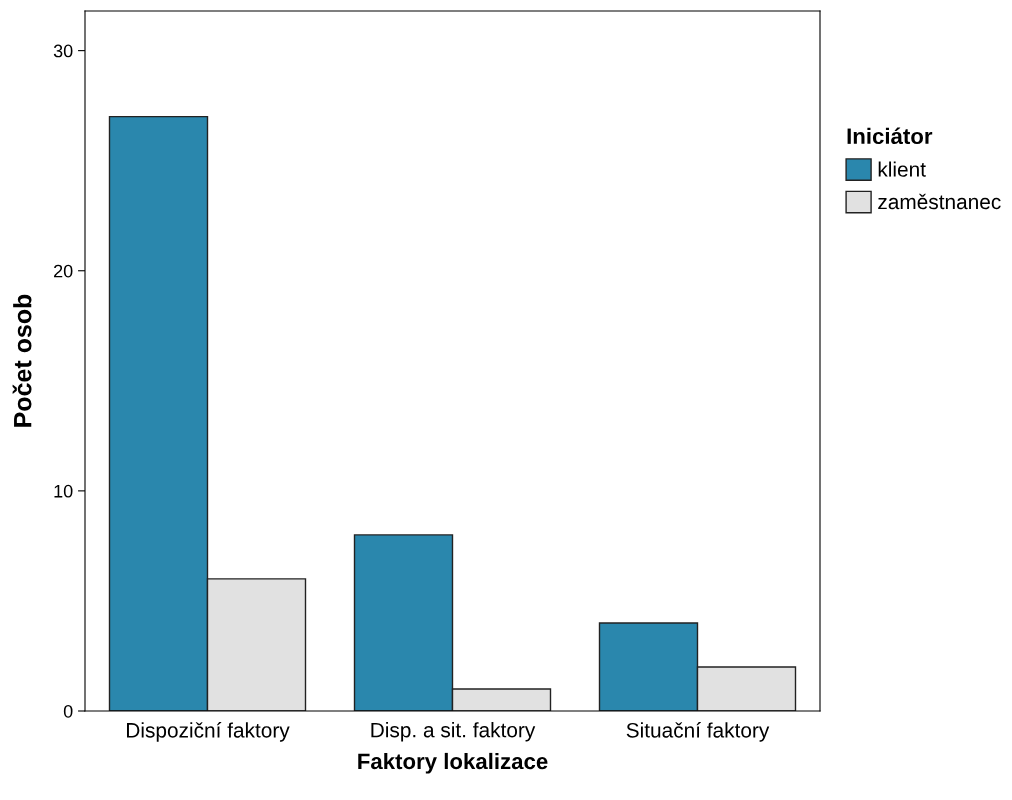 This screenshot has height=800, width=1012. What do you see at coordinates (698, 732) in the screenshot?
I see `x-tick-label: Situační faktory` at bounding box center [698, 732].